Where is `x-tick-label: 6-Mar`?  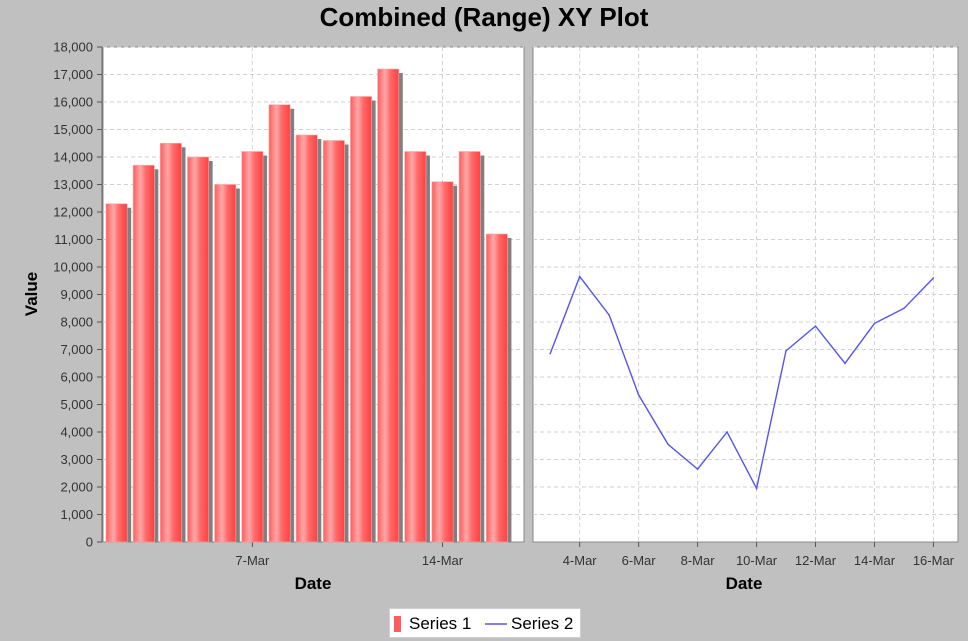
x-tick-label: 6-Mar is located at coordinates (639, 560).